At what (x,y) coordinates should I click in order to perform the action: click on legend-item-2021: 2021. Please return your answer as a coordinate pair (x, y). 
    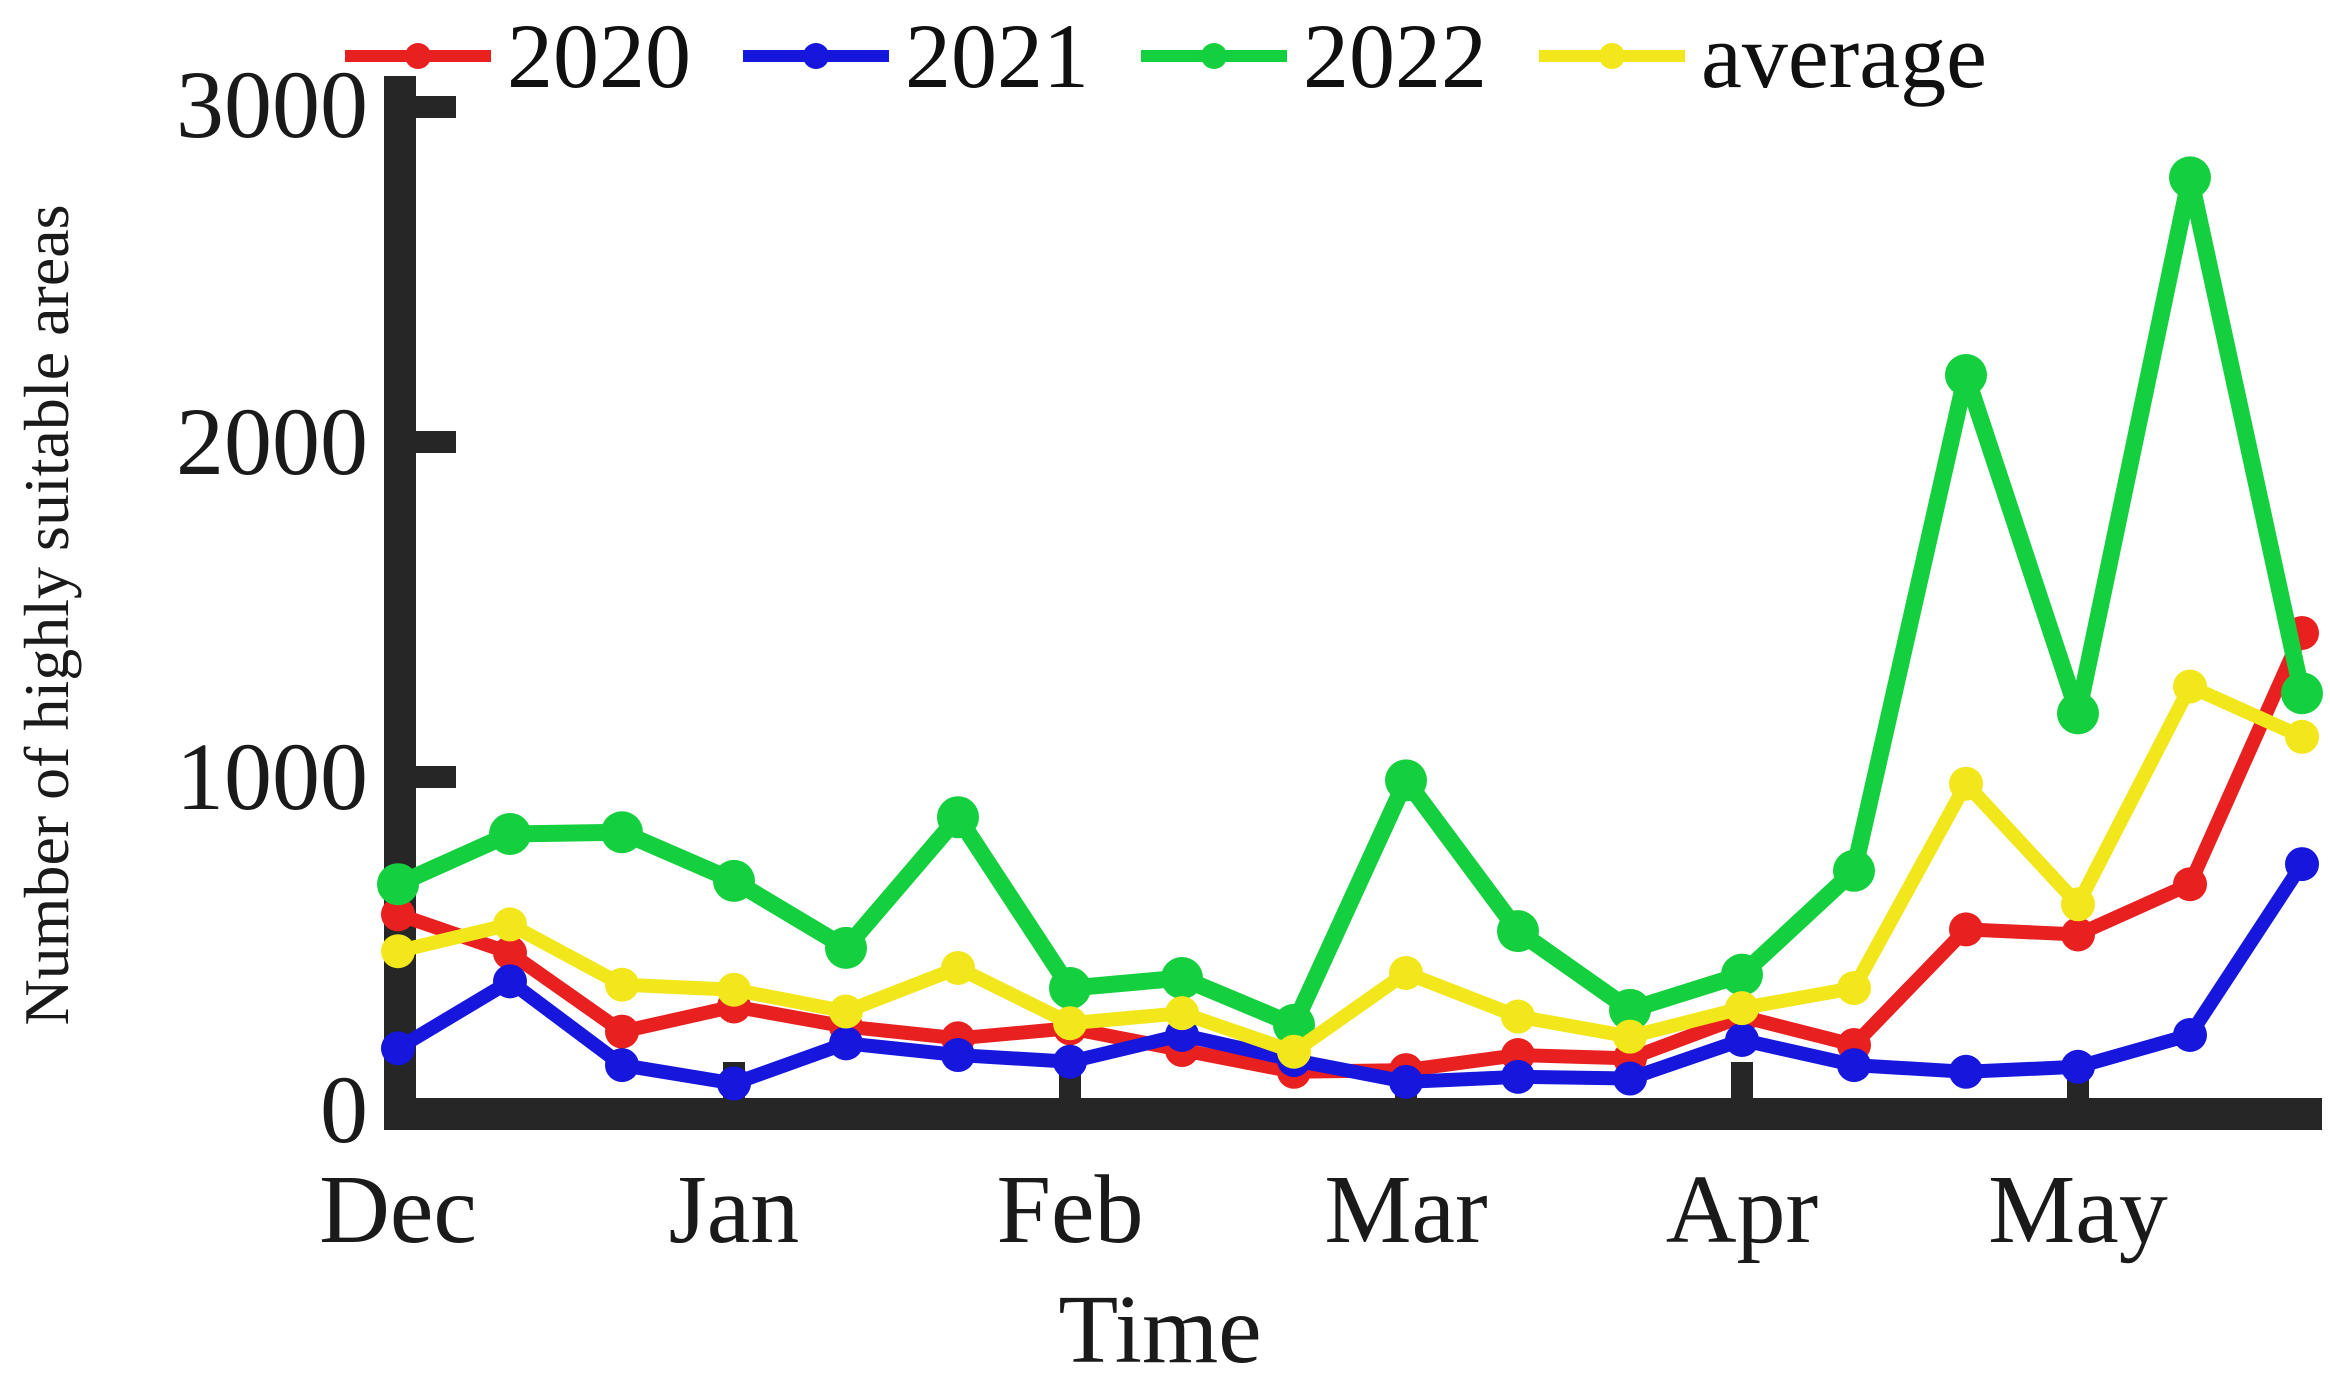
    Looking at the image, I should click on (915, 56).